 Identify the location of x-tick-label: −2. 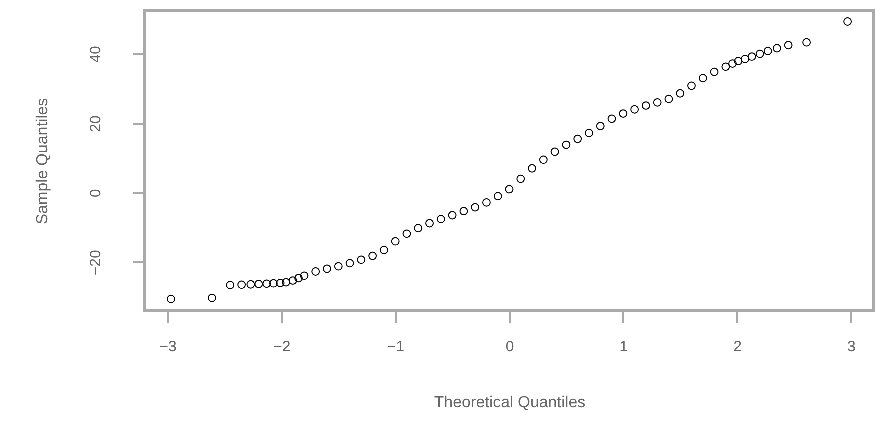
(282, 347).